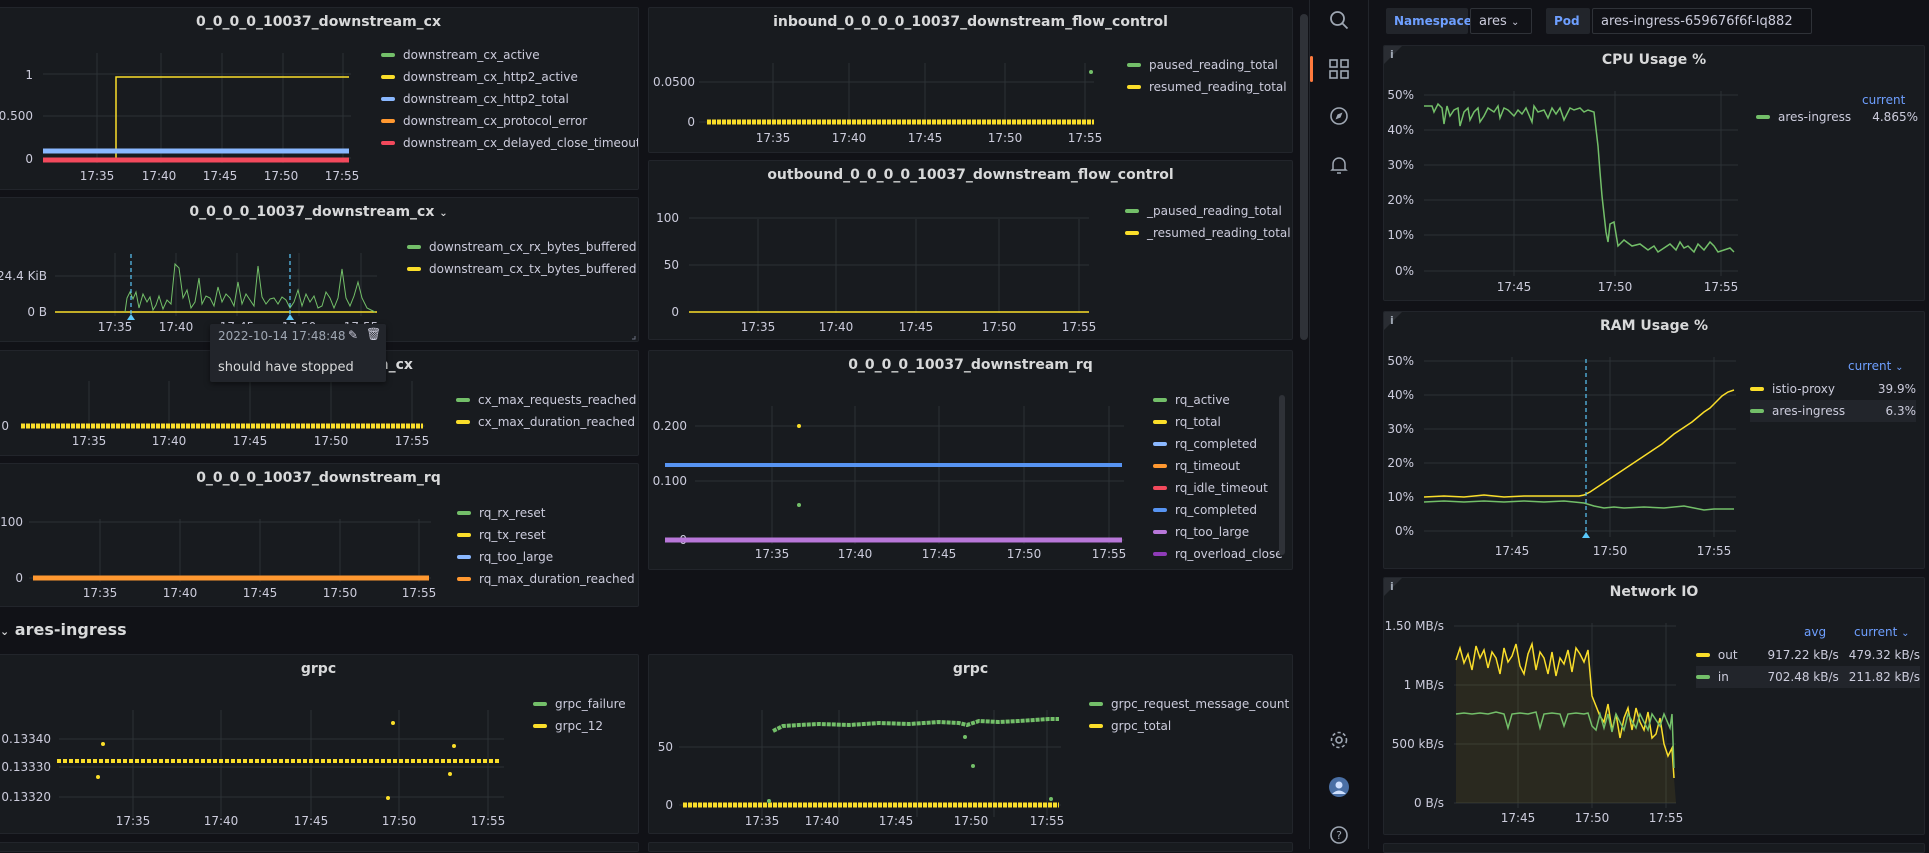 The height and width of the screenshot is (853, 1929). What do you see at coordinates (579, 704) in the screenshot?
I see `legend-item: grpc_failure` at bounding box center [579, 704].